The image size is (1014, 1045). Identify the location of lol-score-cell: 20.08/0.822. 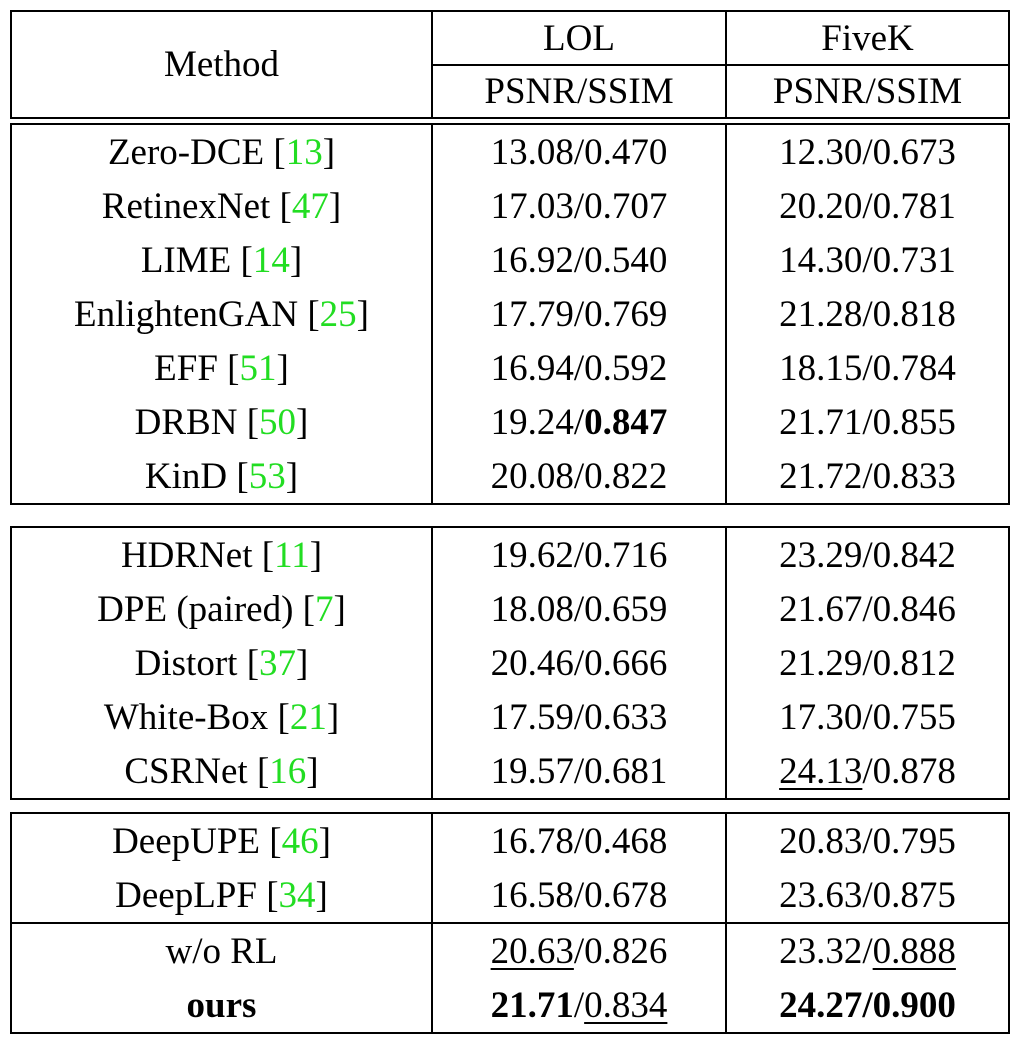
(579, 476).